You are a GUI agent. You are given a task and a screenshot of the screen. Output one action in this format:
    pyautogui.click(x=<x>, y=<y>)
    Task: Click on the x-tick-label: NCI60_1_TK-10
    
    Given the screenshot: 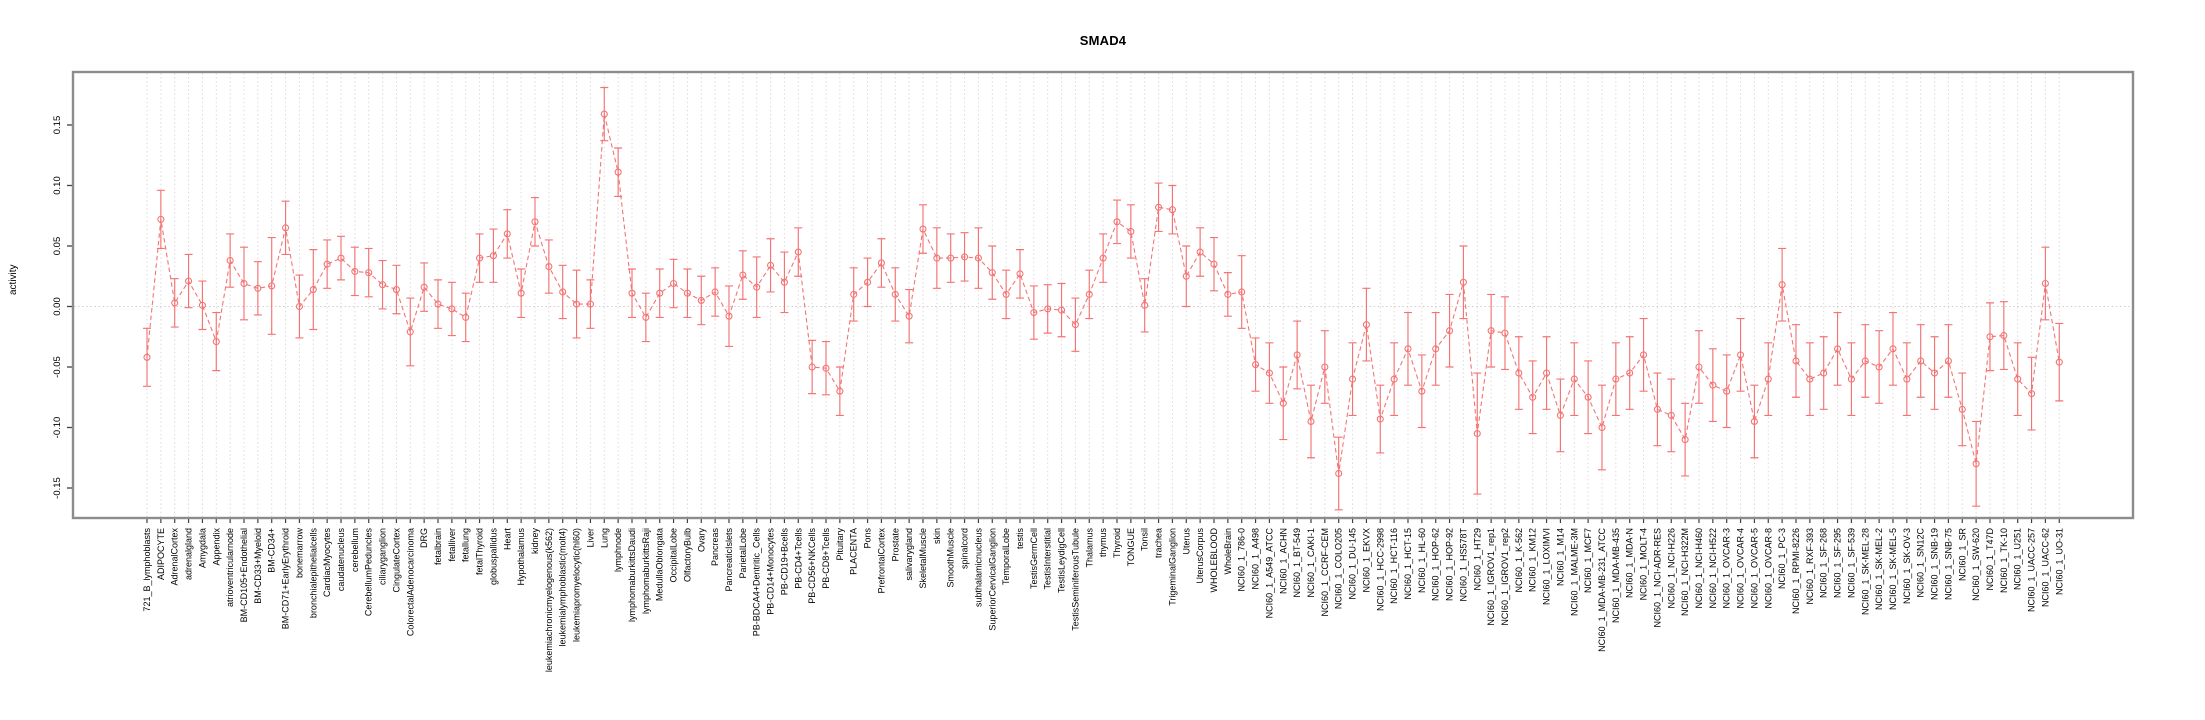 What is the action you would take?
    pyautogui.click(x=2004, y=560)
    